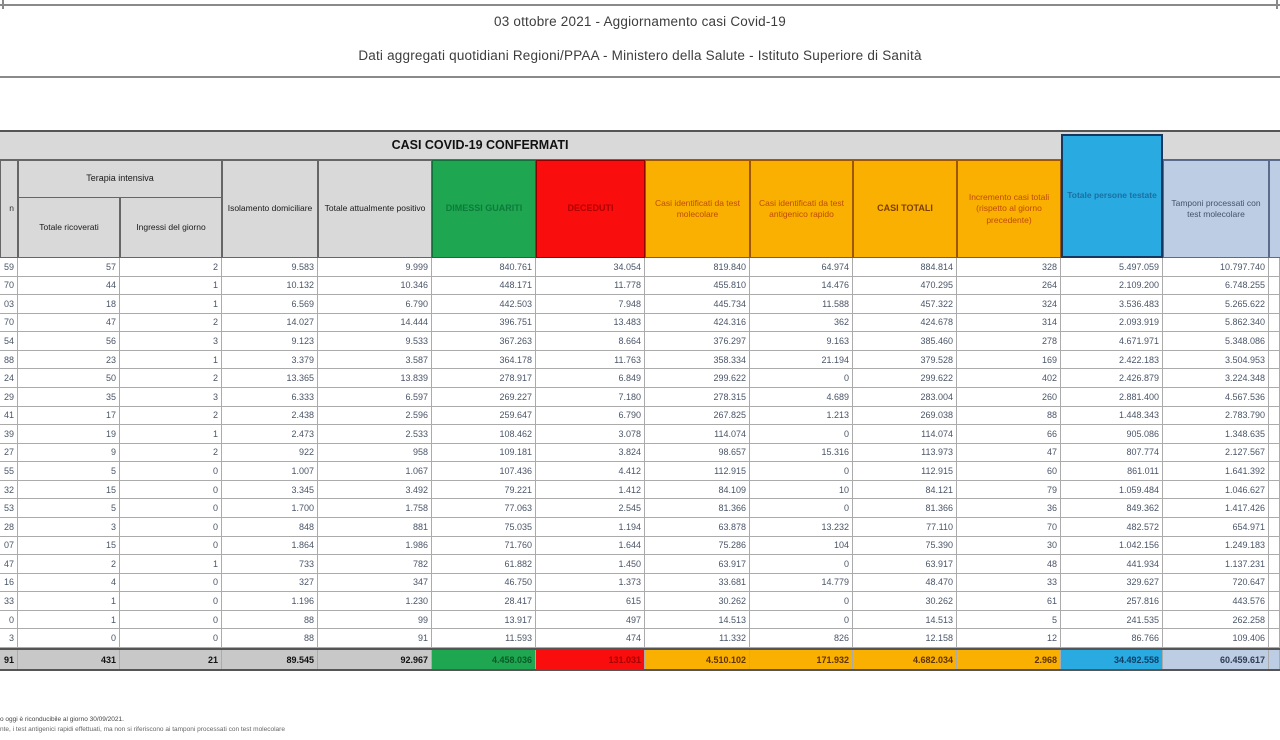 This screenshot has width=1280, height=740. Describe the element at coordinates (1009, 527) in the screenshot. I see `cell: 70` at that location.